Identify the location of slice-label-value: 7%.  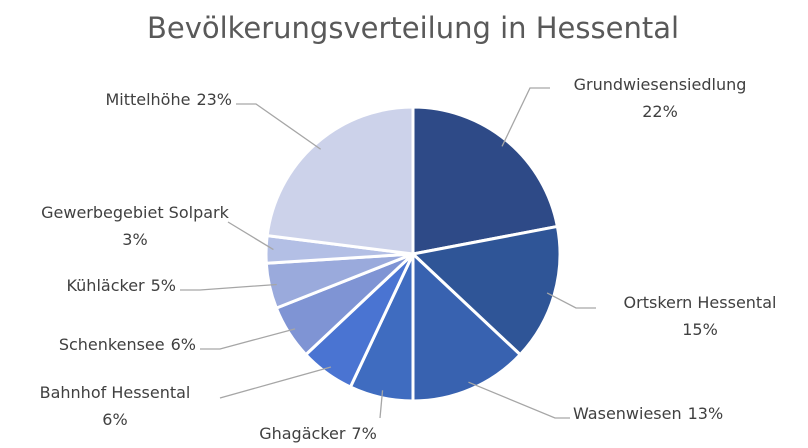
(363, 433).